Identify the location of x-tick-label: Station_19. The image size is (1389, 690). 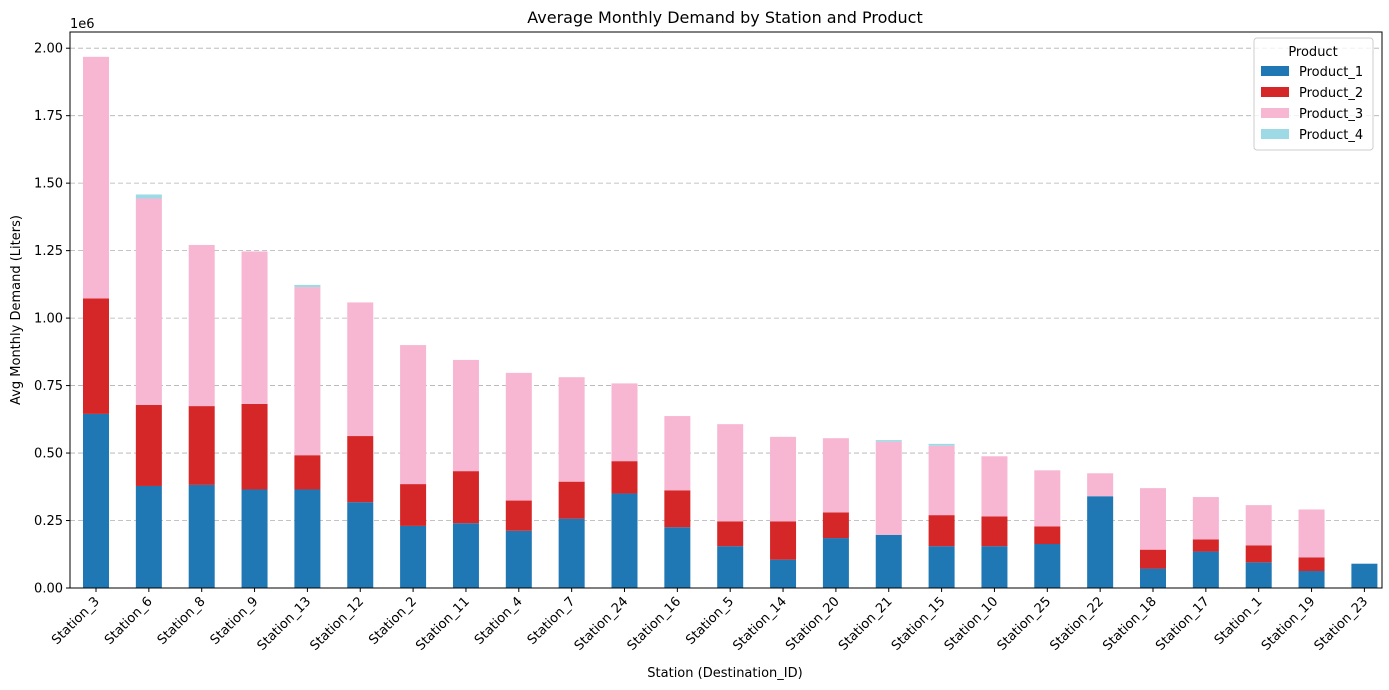
(1289, 624).